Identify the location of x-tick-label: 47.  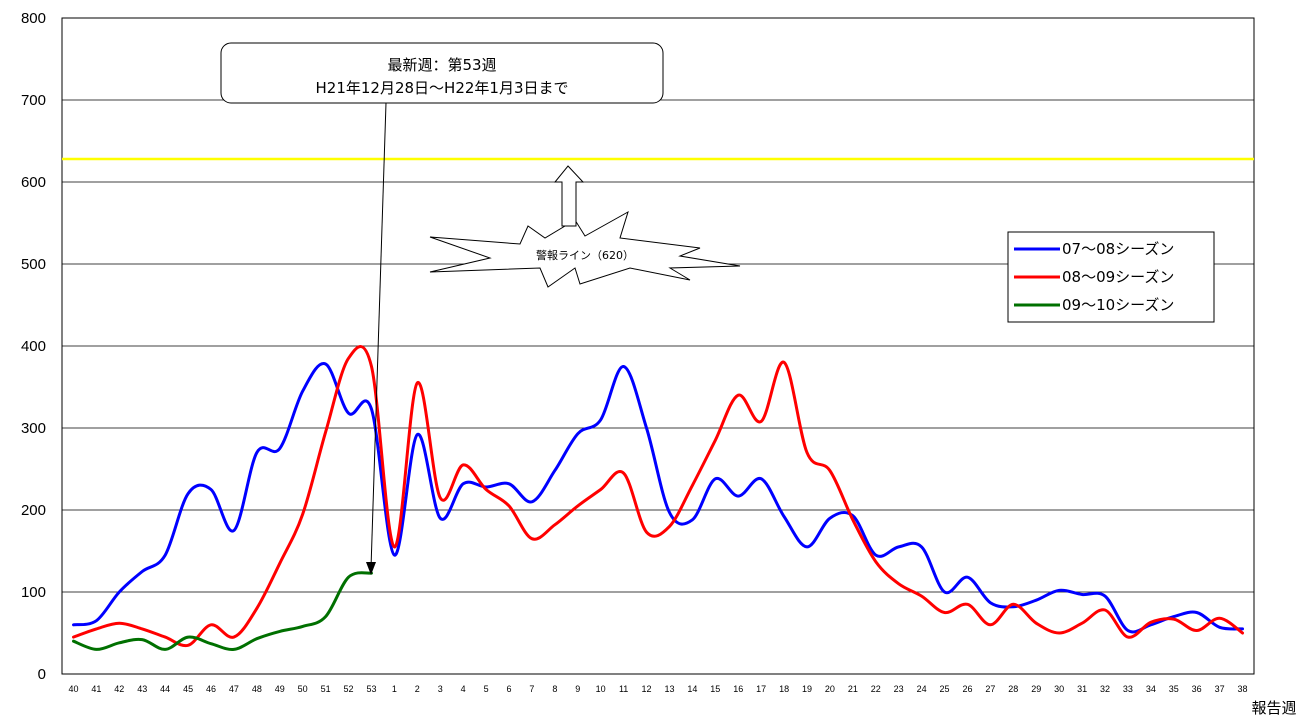
(234, 689).